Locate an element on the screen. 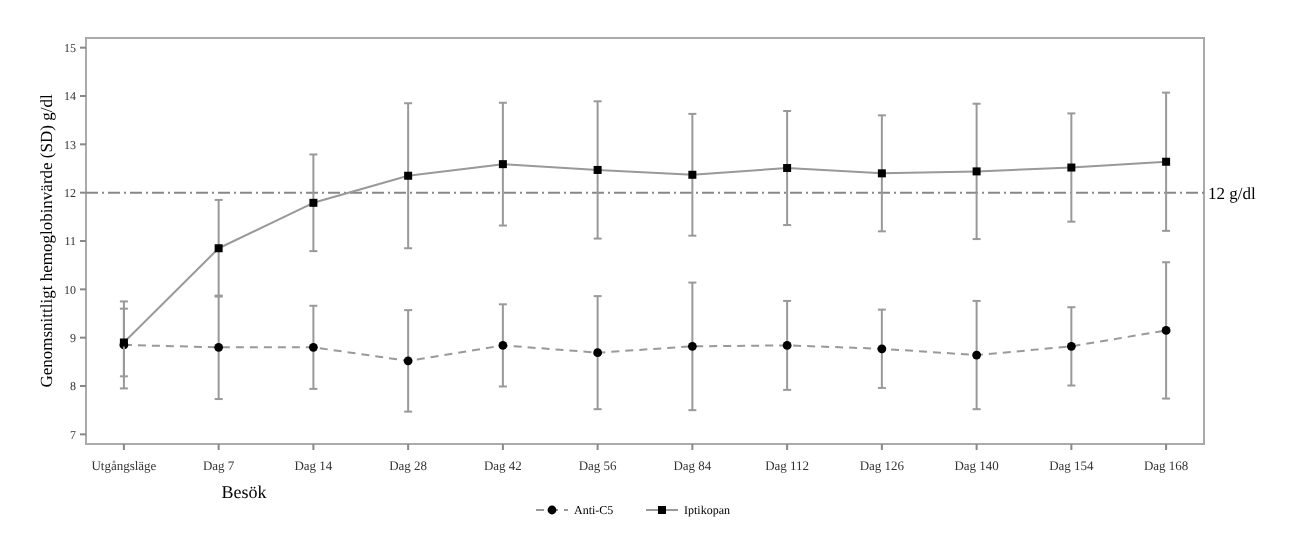 The height and width of the screenshot is (536, 1292). ref-line-label: 12 g/dl is located at coordinates (1232, 192).